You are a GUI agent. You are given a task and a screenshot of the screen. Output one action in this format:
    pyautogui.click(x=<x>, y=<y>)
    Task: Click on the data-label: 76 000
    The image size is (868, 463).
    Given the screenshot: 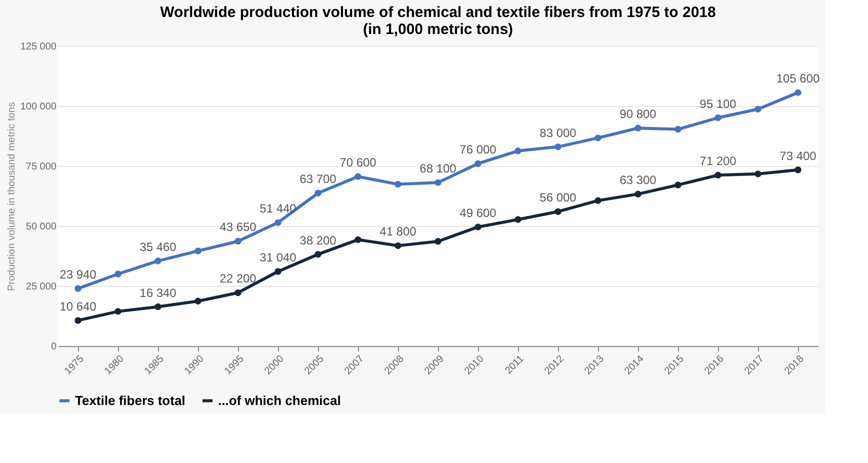 What is the action you would take?
    pyautogui.click(x=478, y=149)
    